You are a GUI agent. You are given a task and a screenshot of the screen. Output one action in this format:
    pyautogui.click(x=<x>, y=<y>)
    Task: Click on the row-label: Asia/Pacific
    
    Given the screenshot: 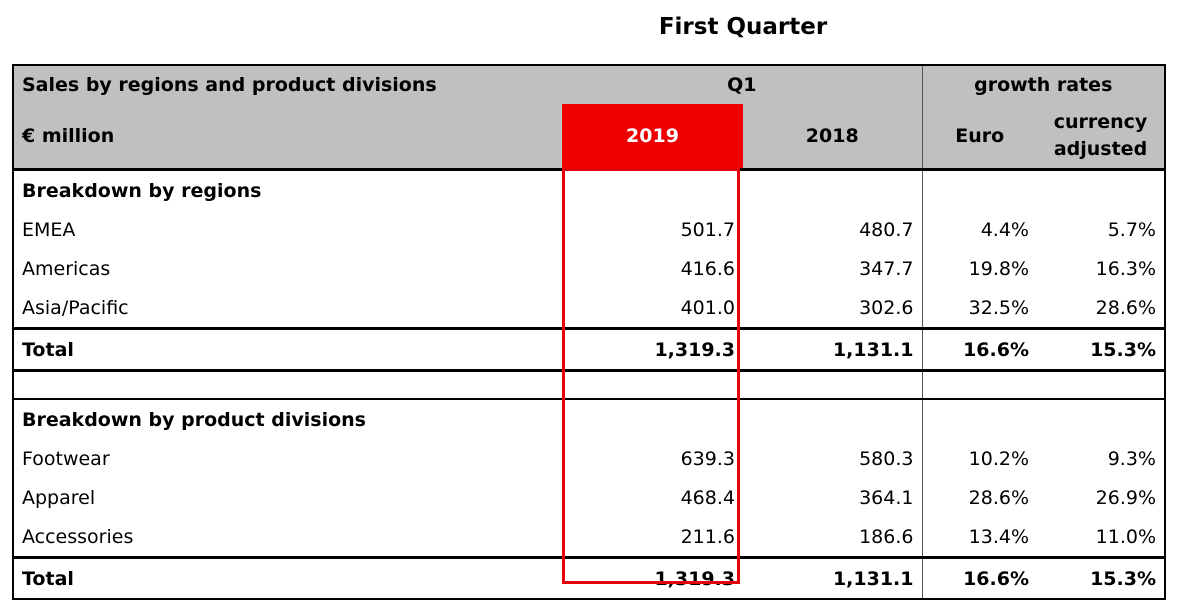 What is the action you would take?
    pyautogui.click(x=287, y=309)
    